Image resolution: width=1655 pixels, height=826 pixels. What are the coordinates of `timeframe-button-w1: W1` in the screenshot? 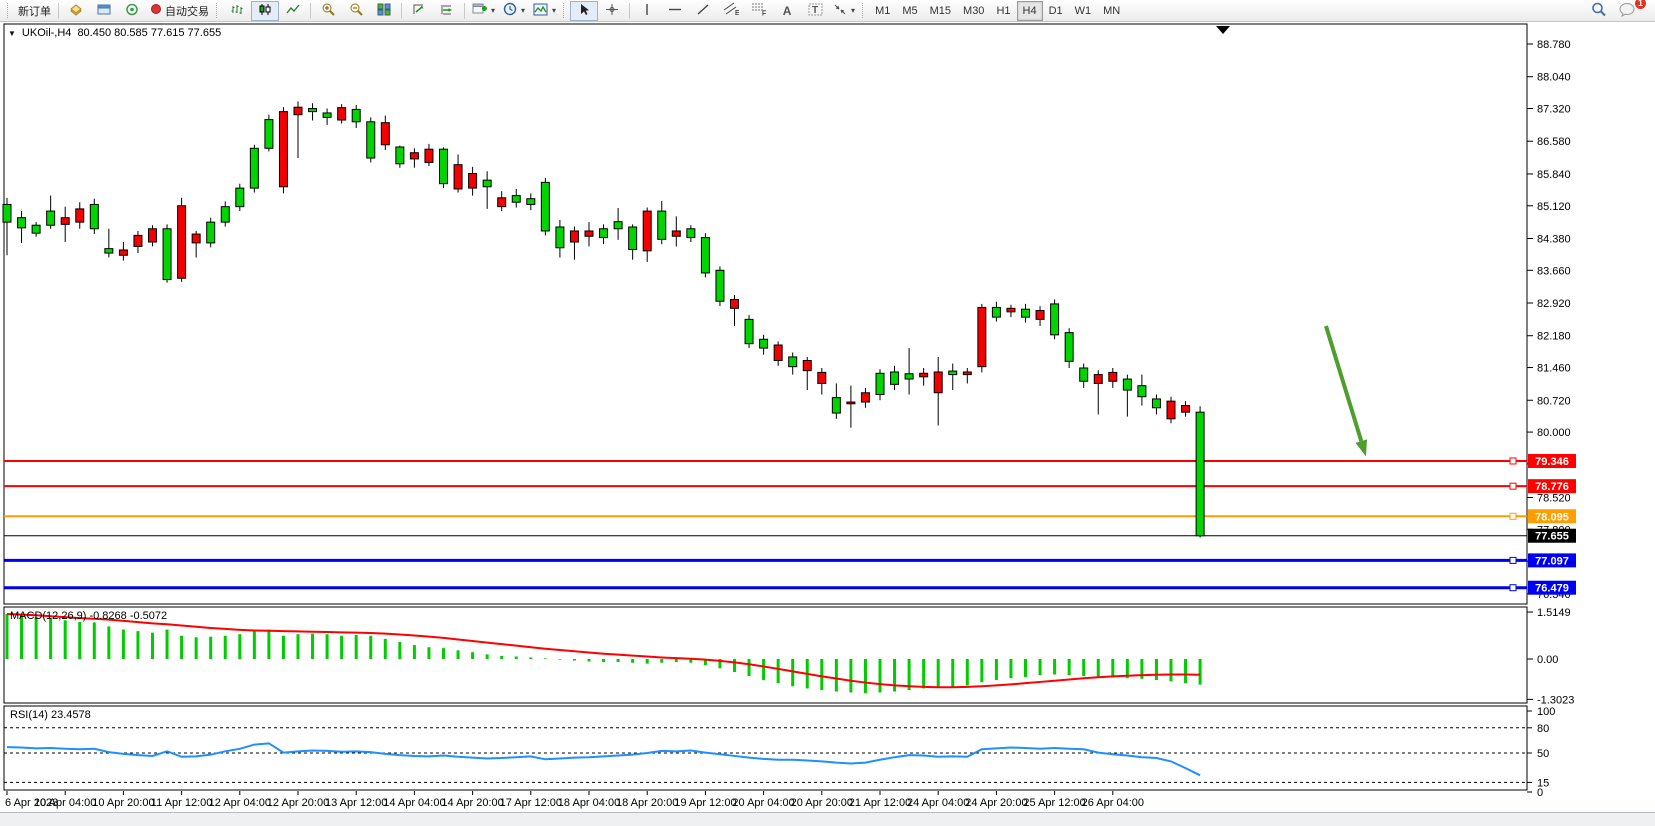 It's located at (1083, 10).